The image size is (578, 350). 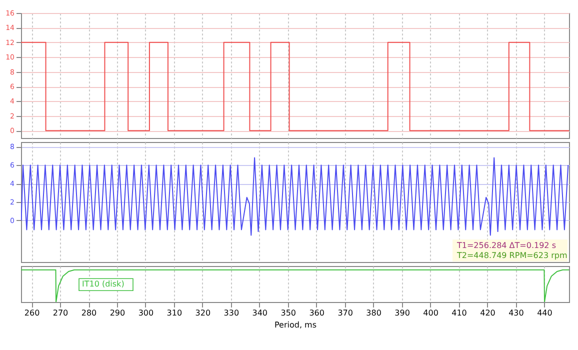 I want to click on x-tick-label: 420, so click(x=488, y=313).